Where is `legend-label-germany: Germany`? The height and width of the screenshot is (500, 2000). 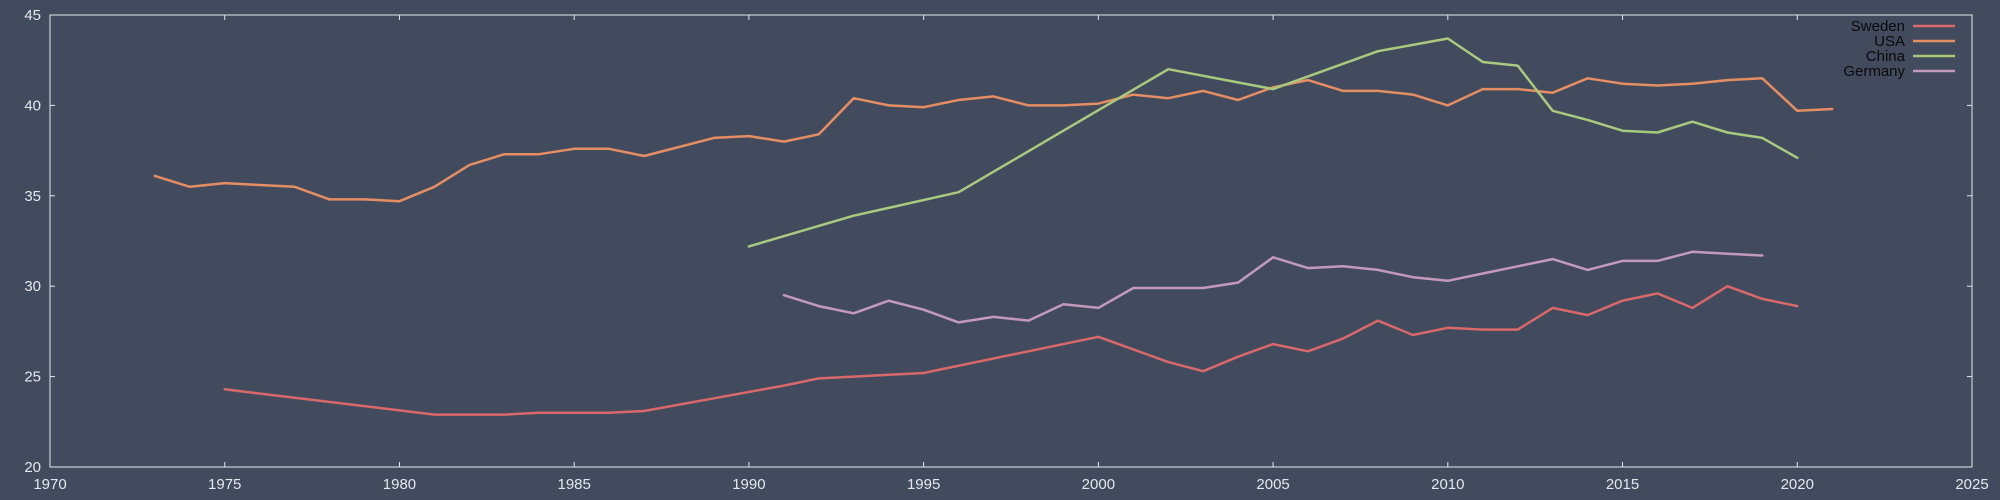 legend-label-germany: Germany is located at coordinates (1874, 71).